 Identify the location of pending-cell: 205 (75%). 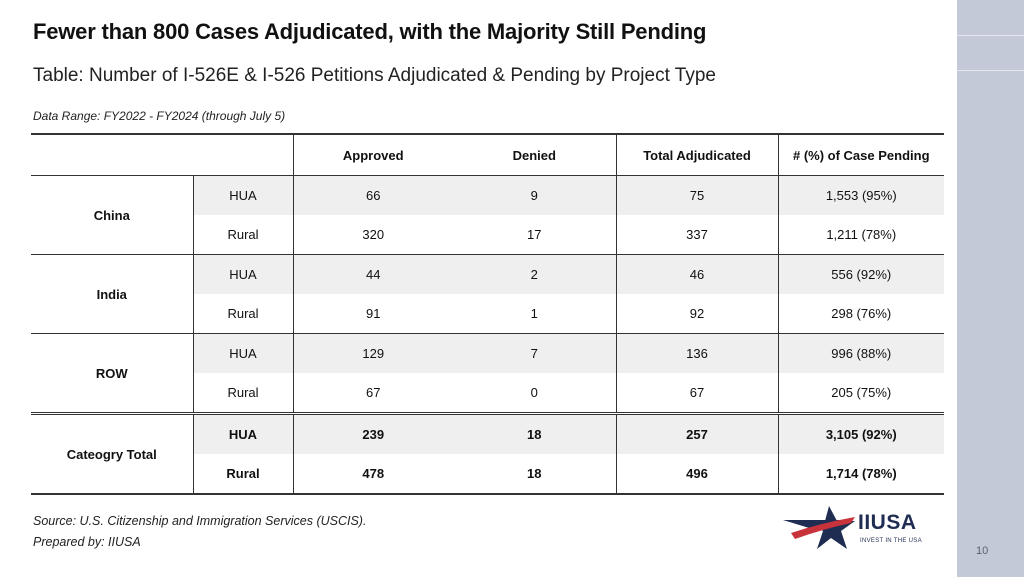
(860, 393).